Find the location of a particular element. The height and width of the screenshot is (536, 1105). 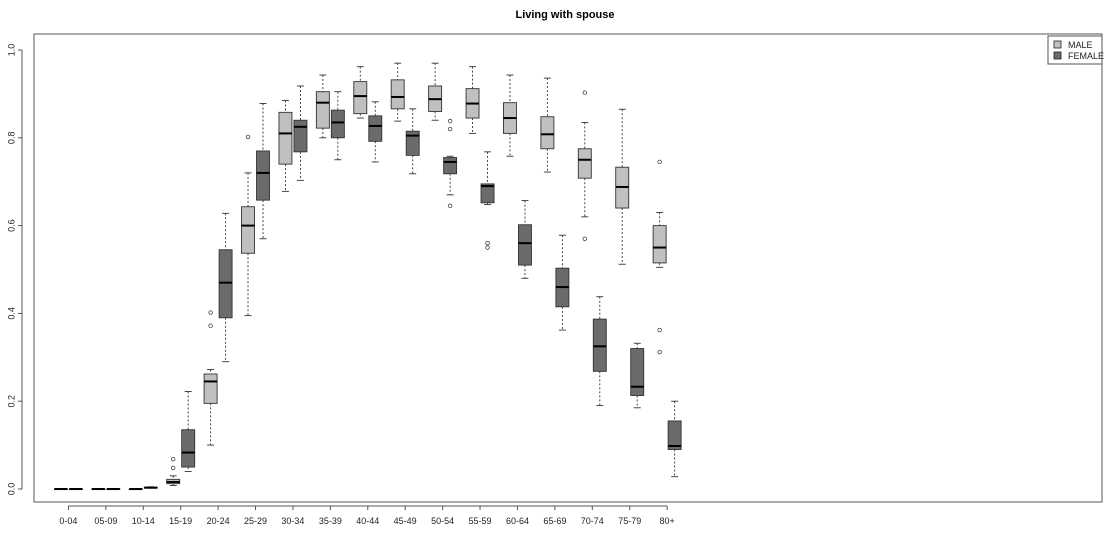

y-tick-label: 0.8 is located at coordinates (11, 138).